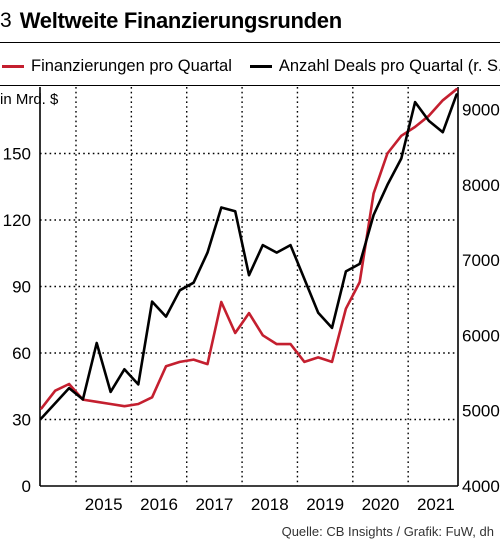 The height and width of the screenshot is (545, 500). What do you see at coordinates (270, 504) in the screenshot?
I see `x-tick-label: 2018` at bounding box center [270, 504].